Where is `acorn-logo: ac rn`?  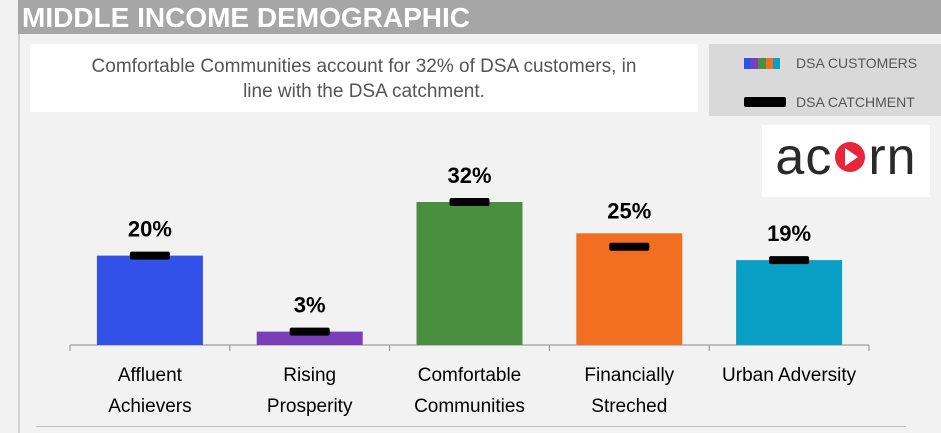 acorn-logo: ac rn is located at coordinates (846, 161).